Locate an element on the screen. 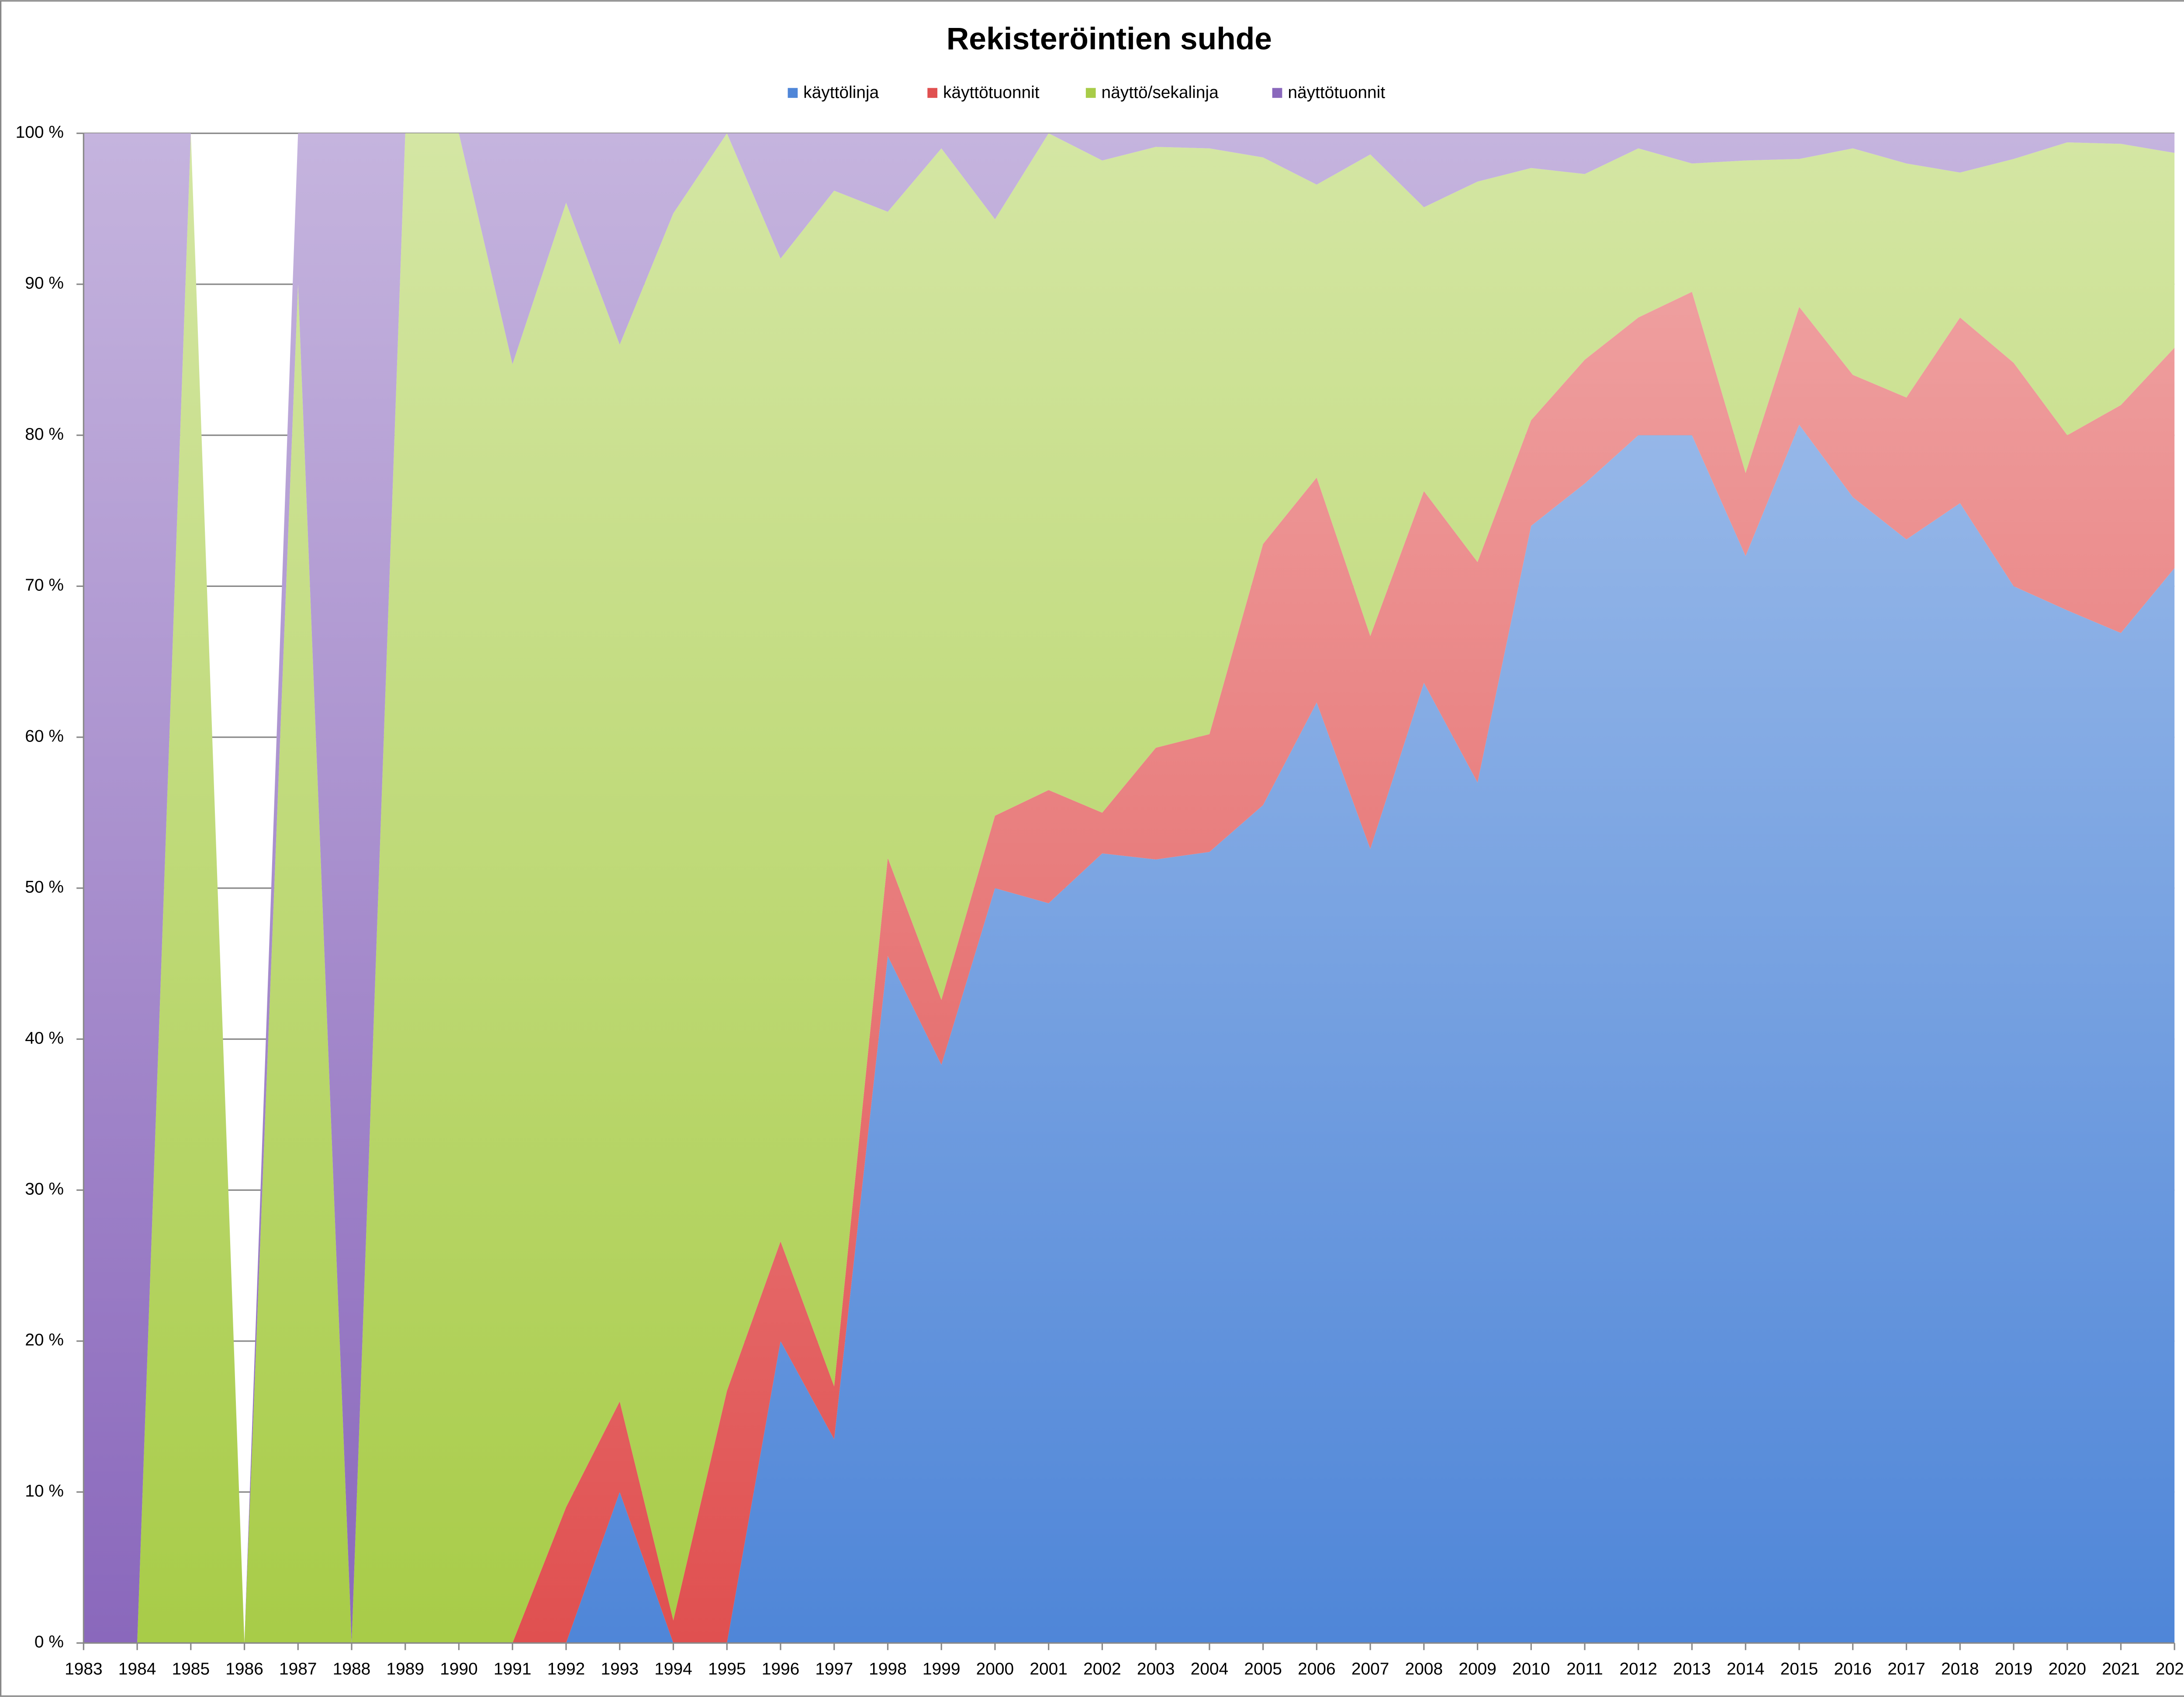 This screenshot has width=2184, height=1697. x-tick-label: 1996 is located at coordinates (781, 1668).